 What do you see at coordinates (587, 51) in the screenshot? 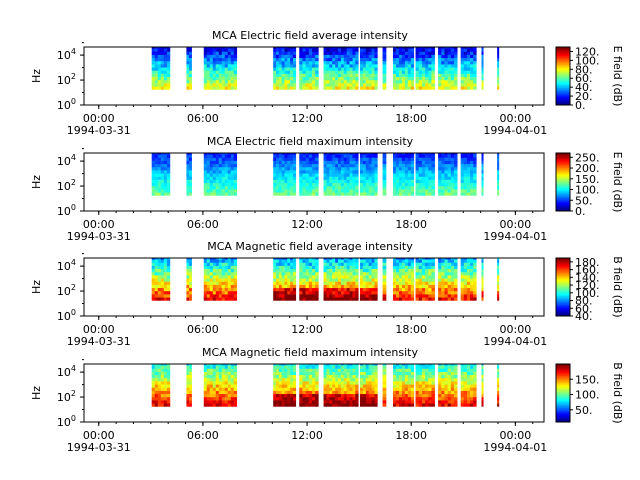
I see `colorbar-tick-label: 120.` at bounding box center [587, 51].